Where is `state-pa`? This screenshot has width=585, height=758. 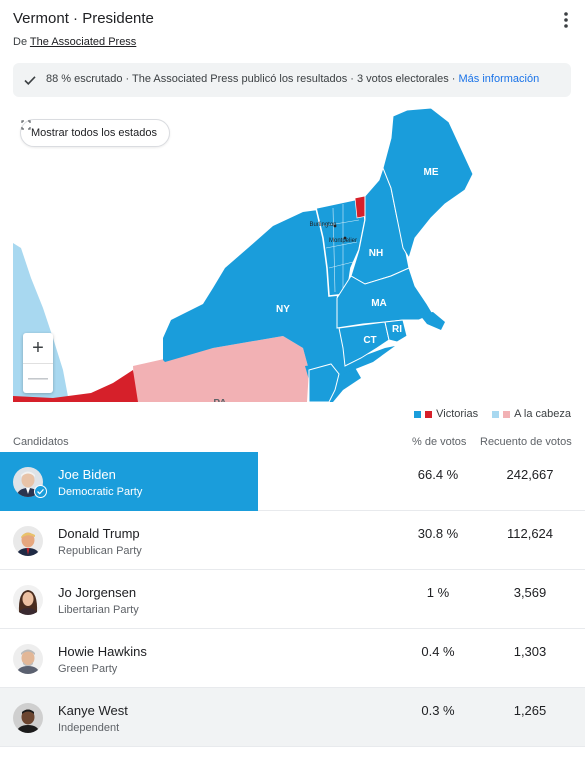 state-pa is located at coordinates (221, 369).